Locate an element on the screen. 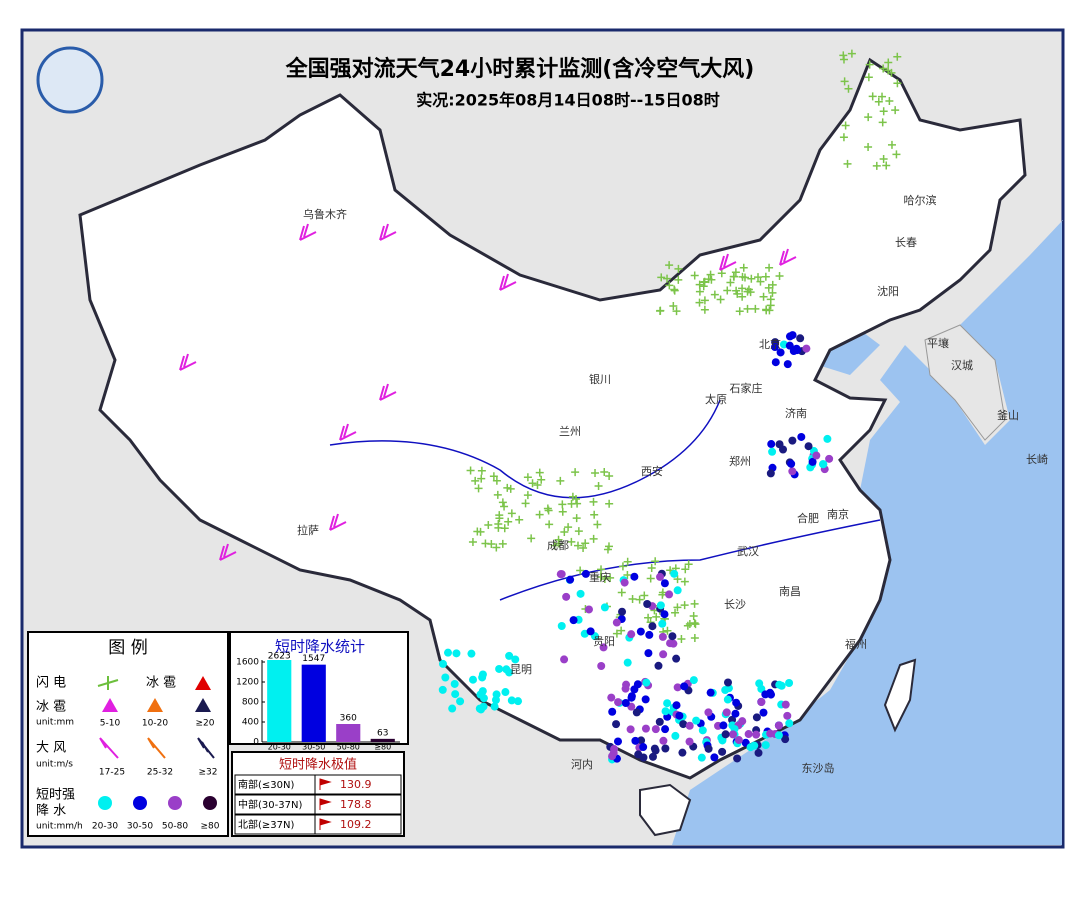 Image resolution: width=1083 pixels, height=899 pixels. legend-level: 10-20 is located at coordinates (155, 724).